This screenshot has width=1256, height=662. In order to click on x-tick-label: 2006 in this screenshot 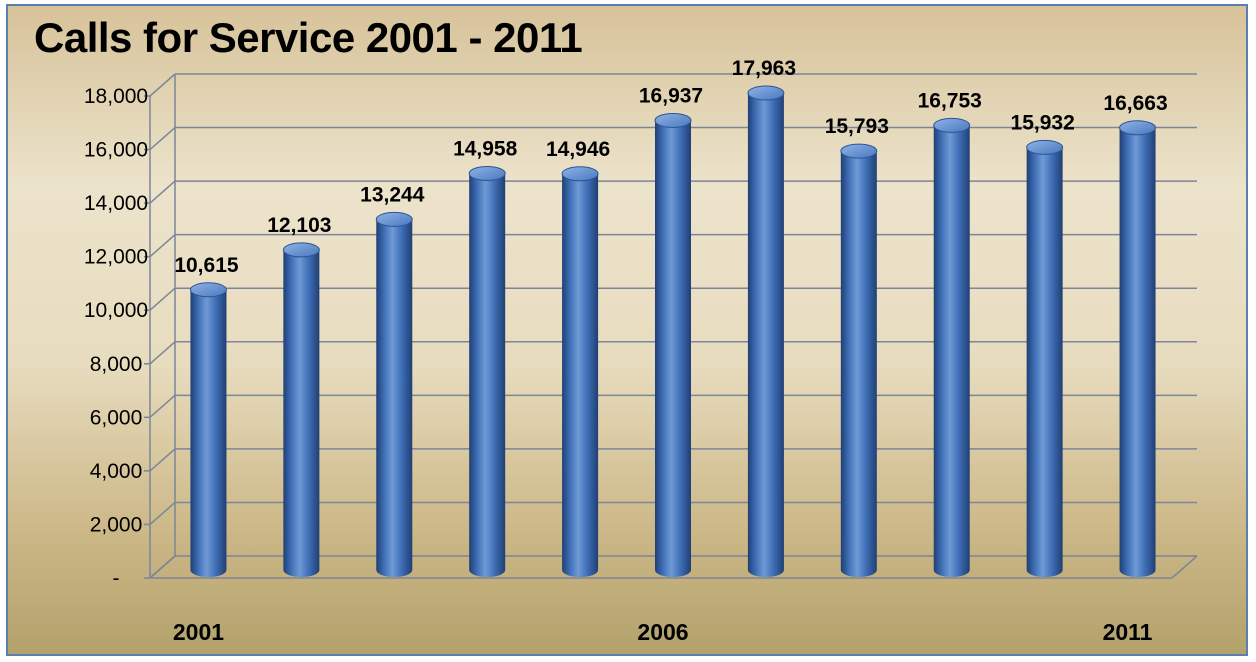, I will do `click(662, 632)`.